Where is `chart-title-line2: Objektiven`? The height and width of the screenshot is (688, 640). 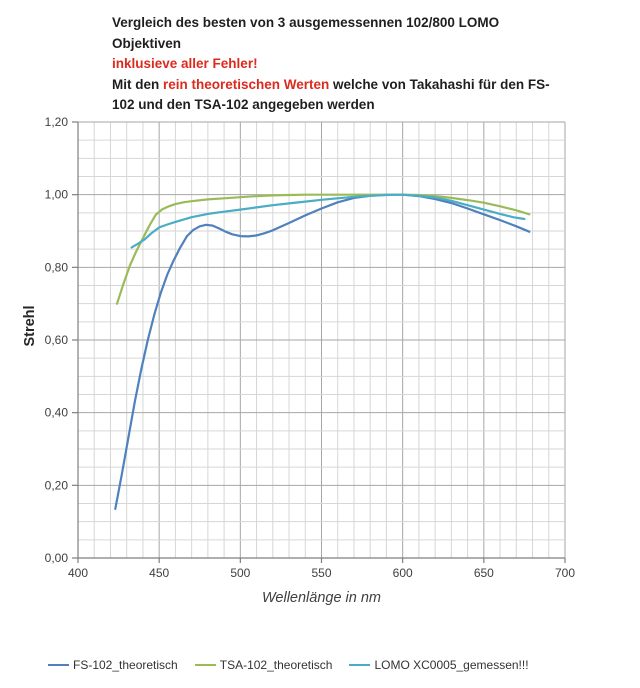 chart-title-line2: Objektiven is located at coordinates (147, 43).